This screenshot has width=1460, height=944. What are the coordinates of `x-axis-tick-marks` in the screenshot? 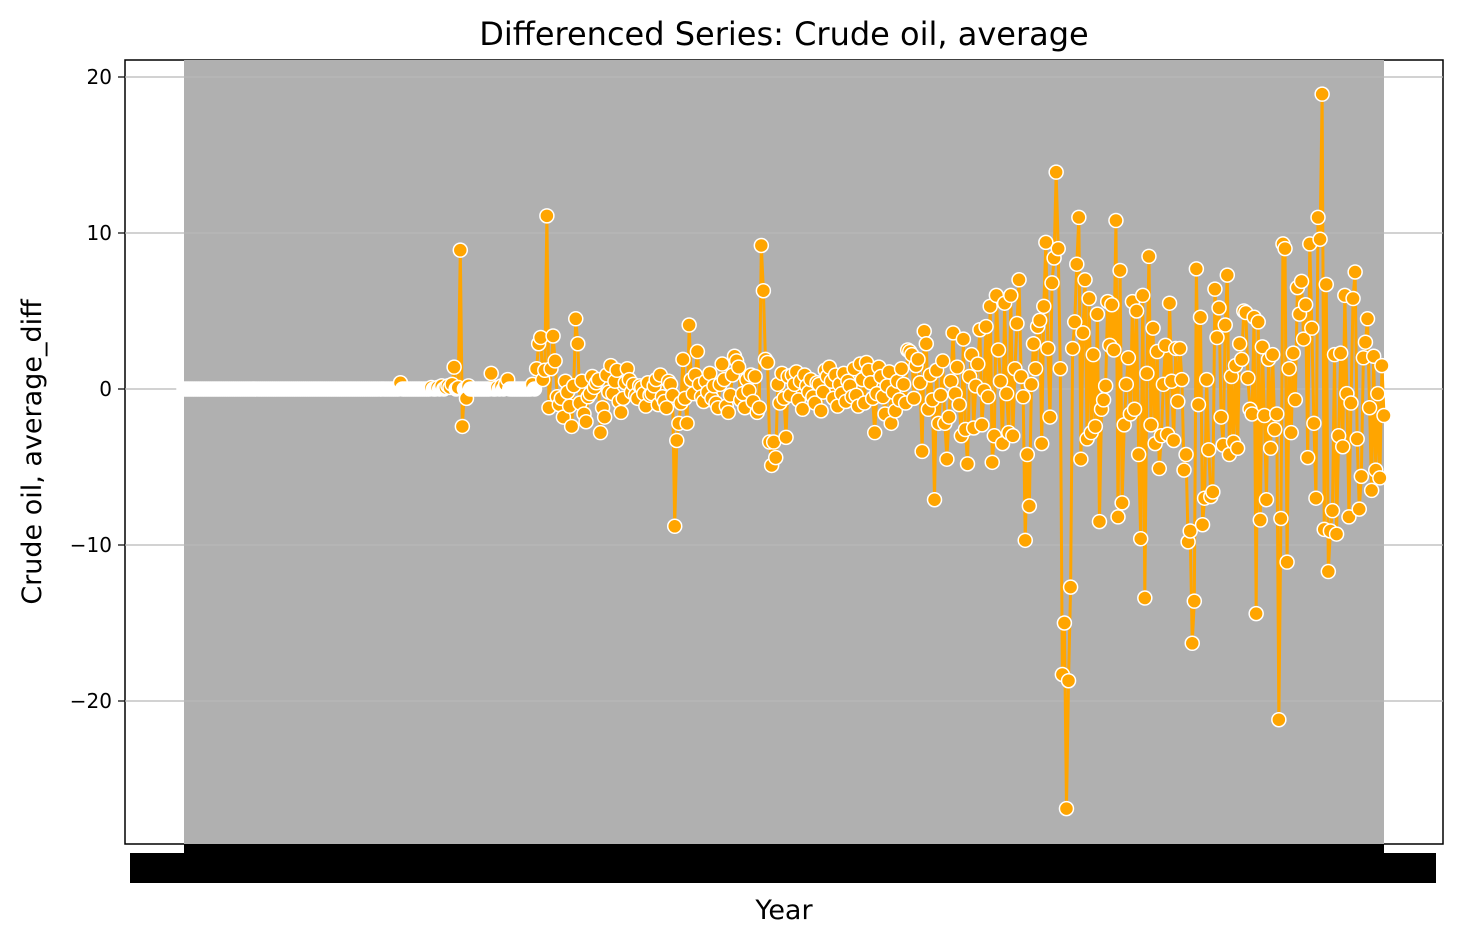 It's located at (784, 848).